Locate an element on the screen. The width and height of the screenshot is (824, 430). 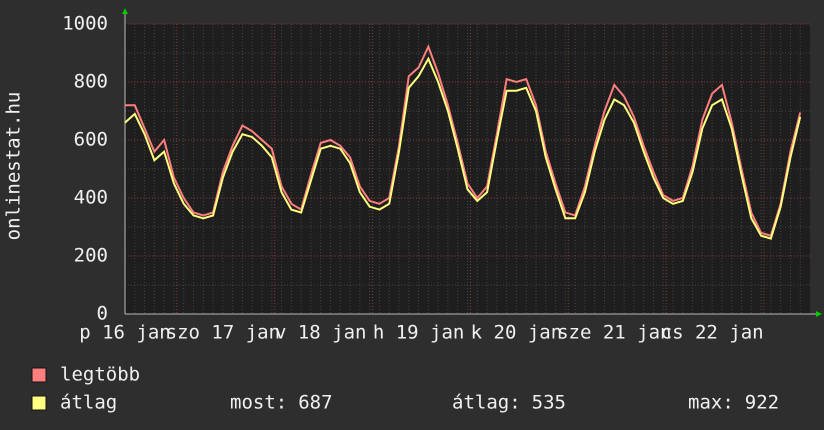
y-tick-label: 600 is located at coordinates (91, 140).